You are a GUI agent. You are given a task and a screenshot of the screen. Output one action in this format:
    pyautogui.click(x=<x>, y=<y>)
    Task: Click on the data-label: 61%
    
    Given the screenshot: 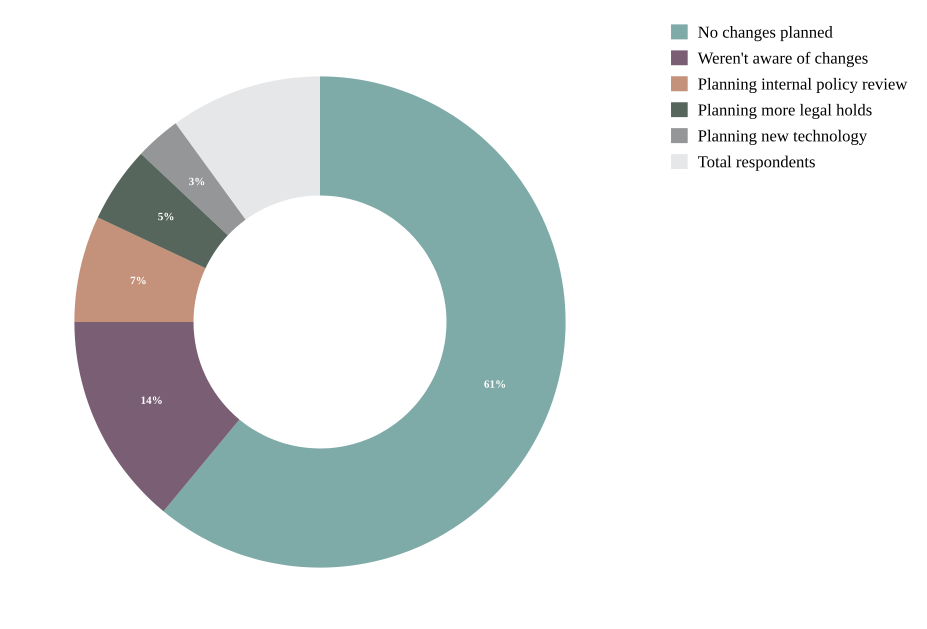 What is the action you would take?
    pyautogui.click(x=495, y=384)
    